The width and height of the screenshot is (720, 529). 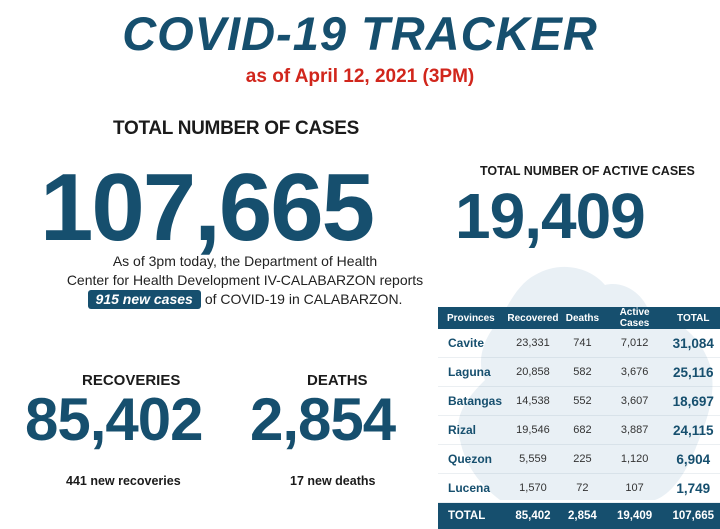 I want to click on column-header: TOTAL, so click(x=693, y=318).